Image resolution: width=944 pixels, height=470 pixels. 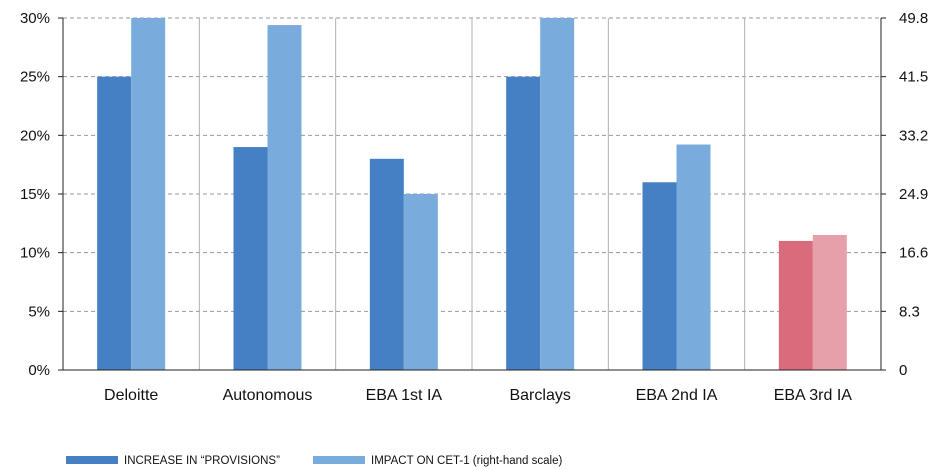 I want to click on category-label: EBA 3rd IA, so click(x=813, y=395).